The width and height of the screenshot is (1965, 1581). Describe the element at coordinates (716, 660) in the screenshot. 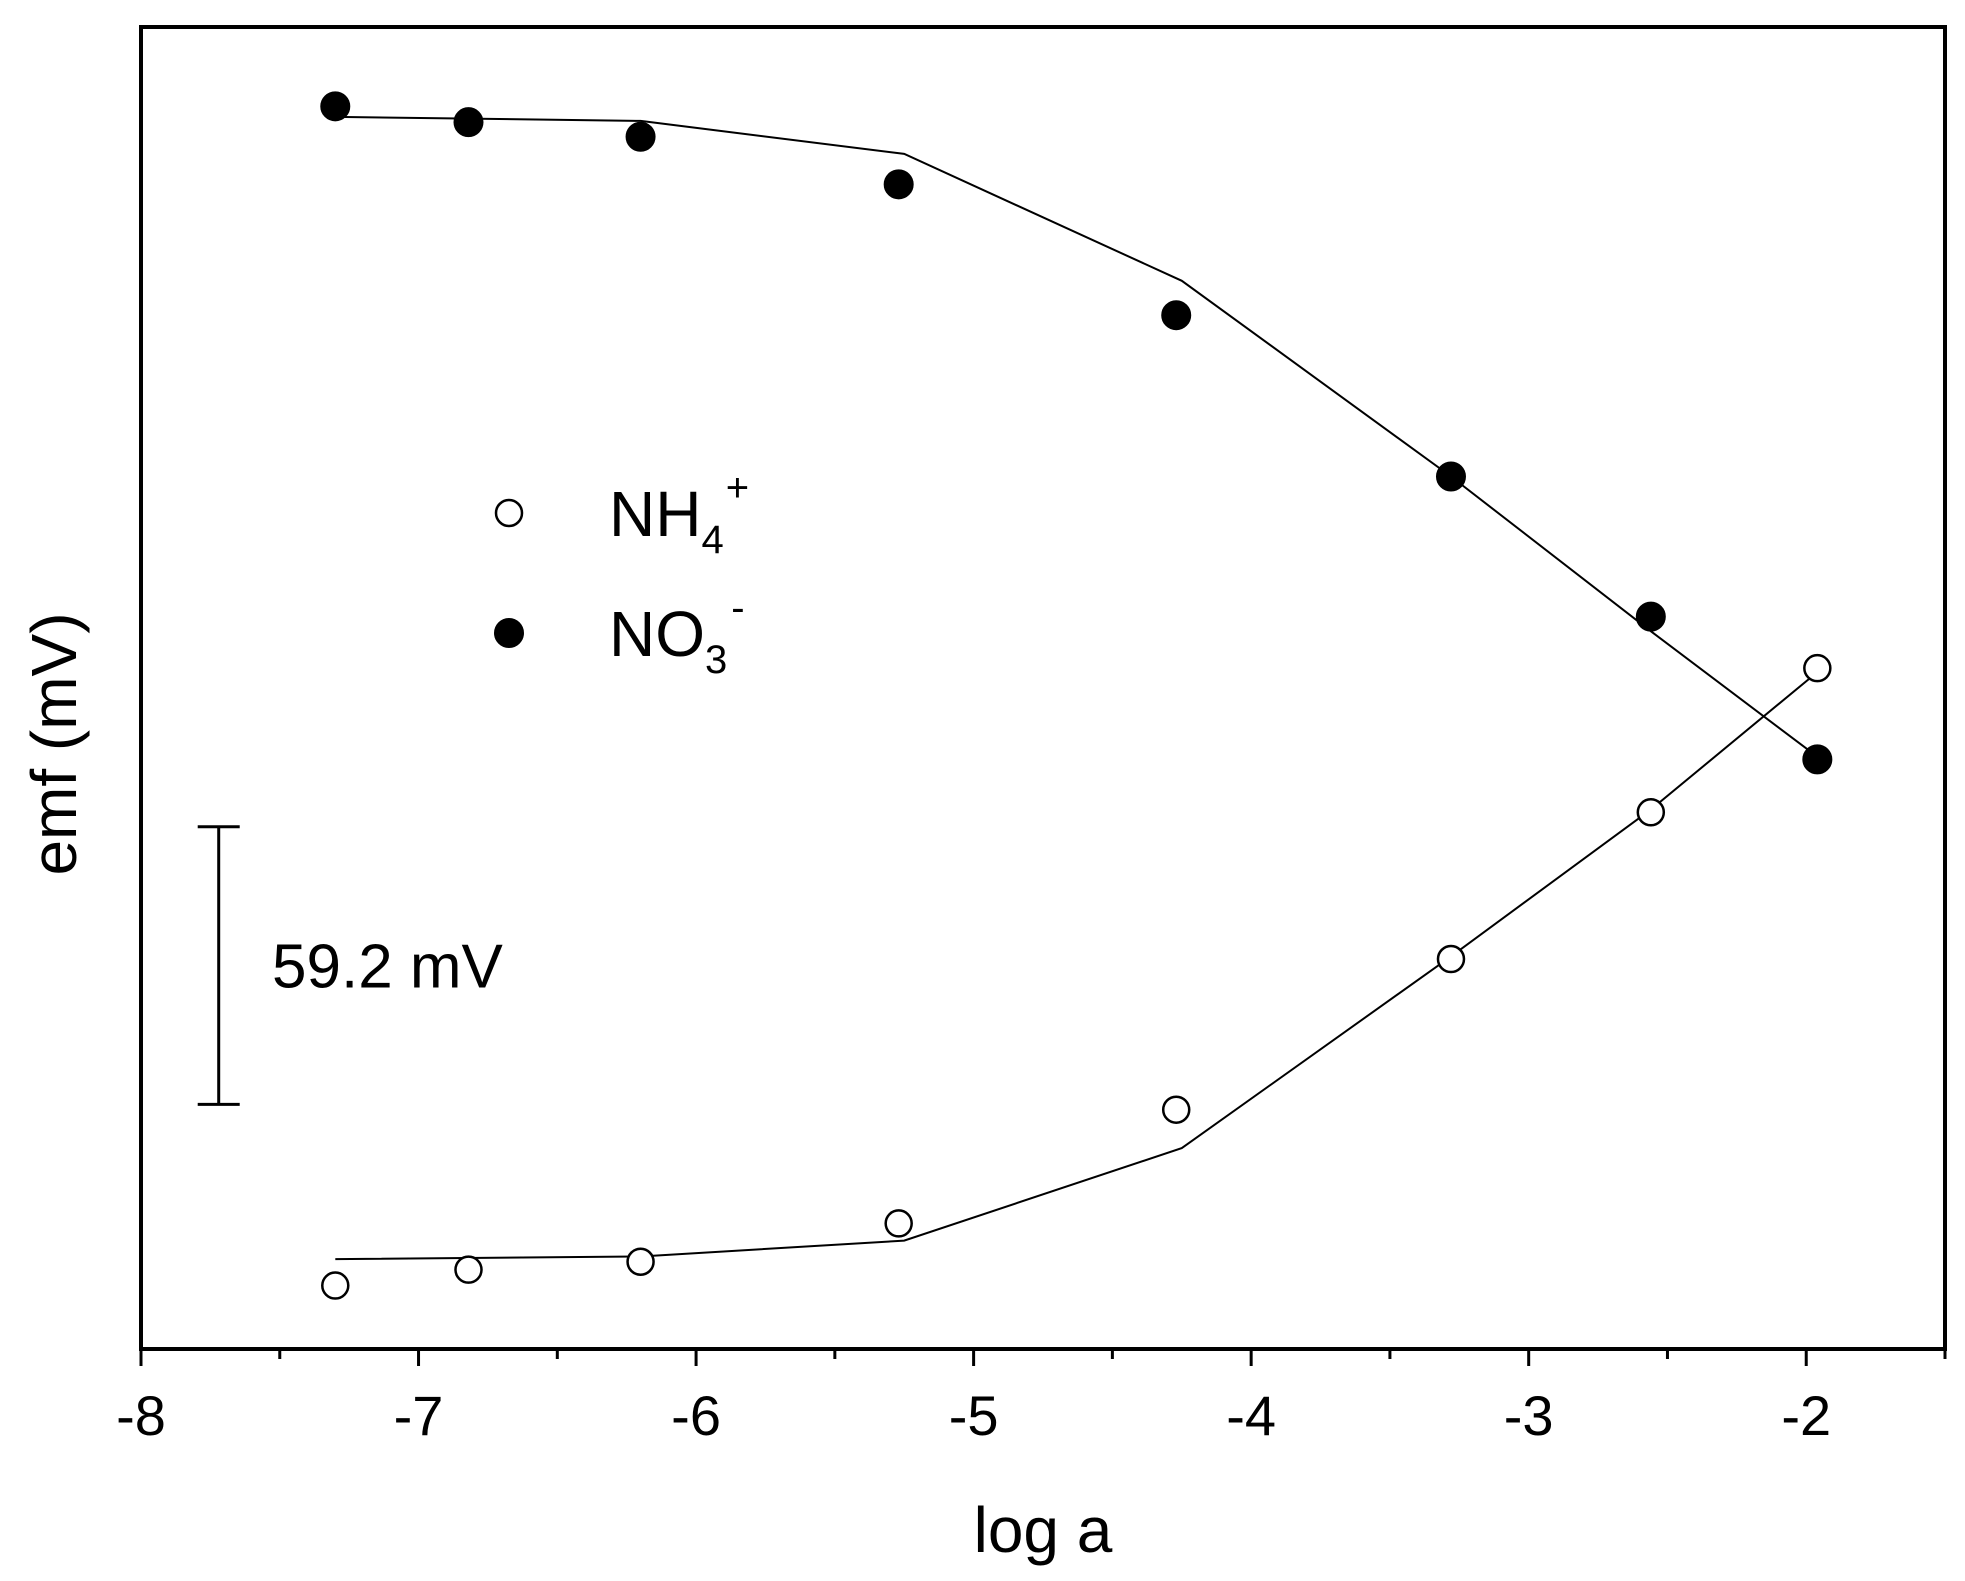

I see `legend-label-no3-sub: 3` at that location.